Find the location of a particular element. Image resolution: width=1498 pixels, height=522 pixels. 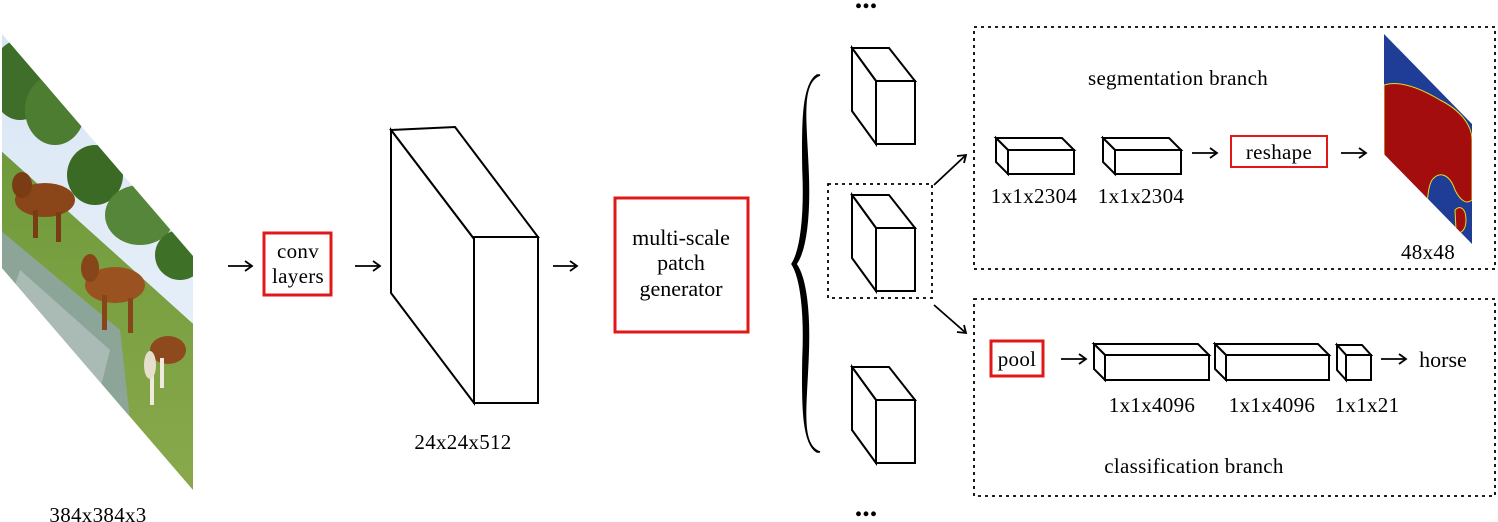

selected-patch-frame is located at coordinates (880, 241).